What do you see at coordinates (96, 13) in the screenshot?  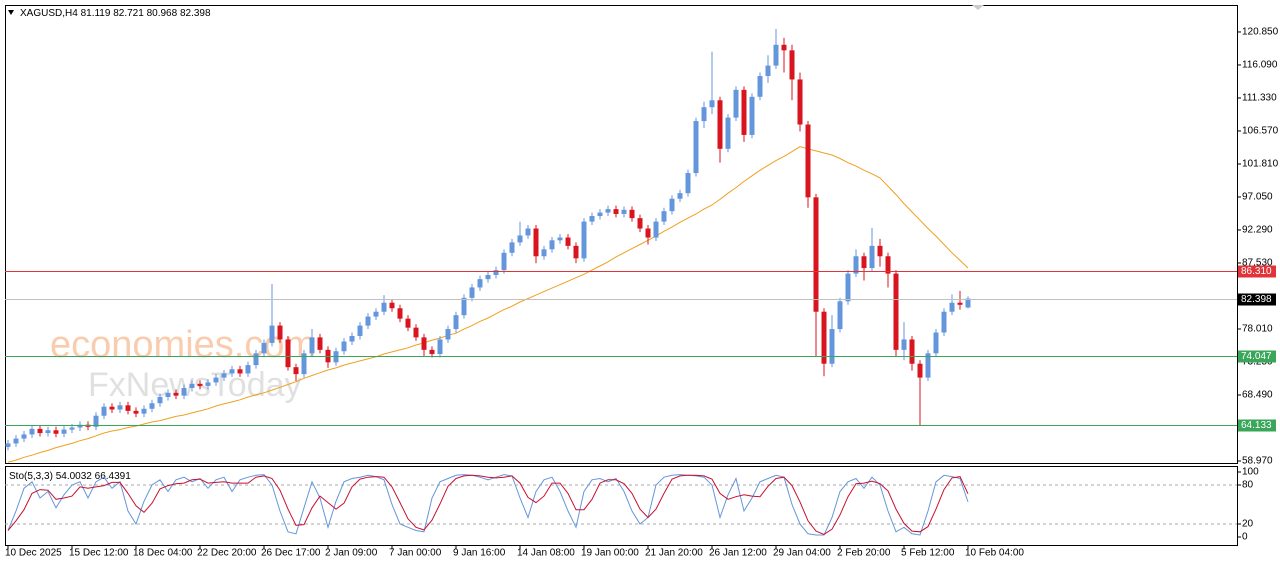 I see `last-open: 81.119` at bounding box center [96, 13].